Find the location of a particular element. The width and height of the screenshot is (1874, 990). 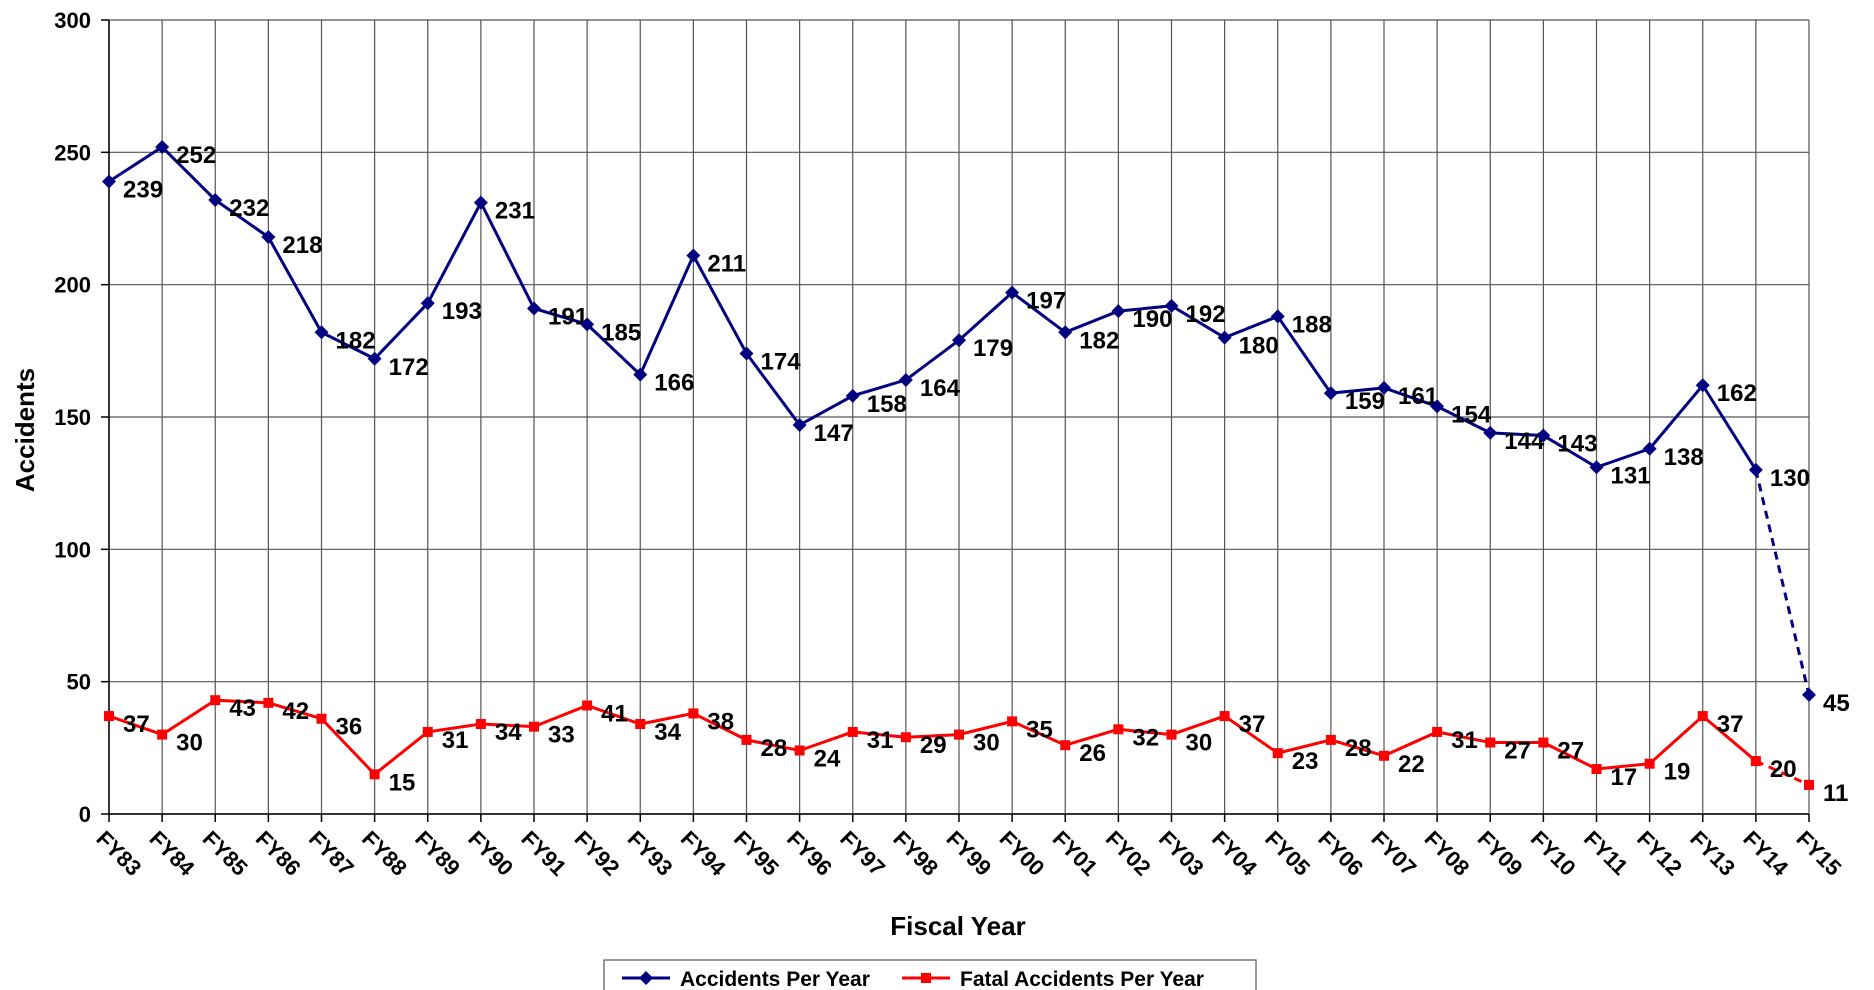

x-tick-label: FY97 is located at coordinates (862, 853).